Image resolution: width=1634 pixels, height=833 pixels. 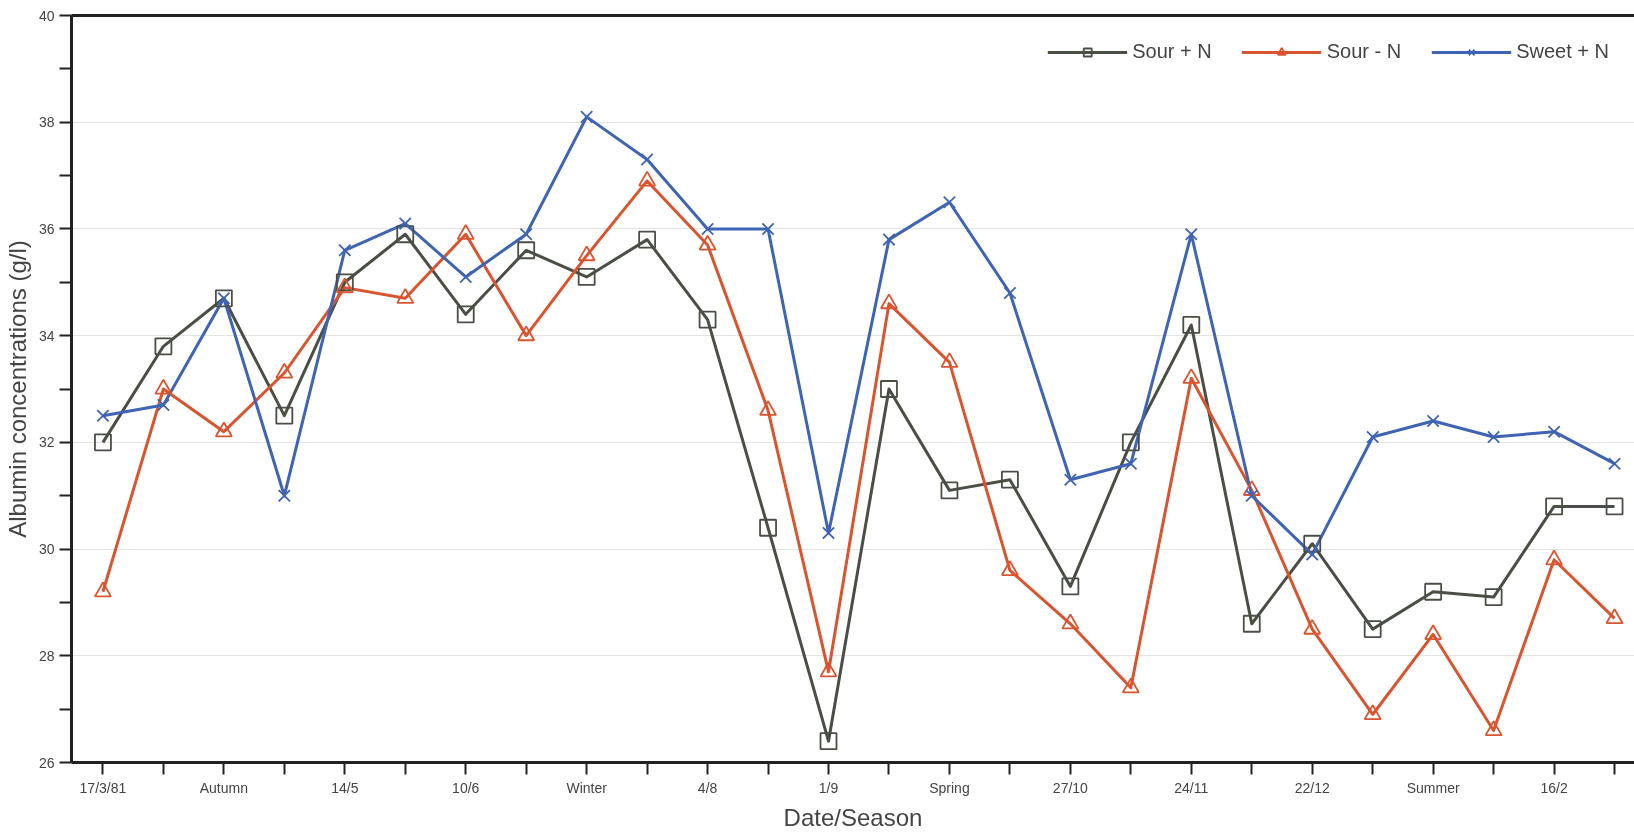 I want to click on legend-label: Sour + N, so click(x=1172, y=51).